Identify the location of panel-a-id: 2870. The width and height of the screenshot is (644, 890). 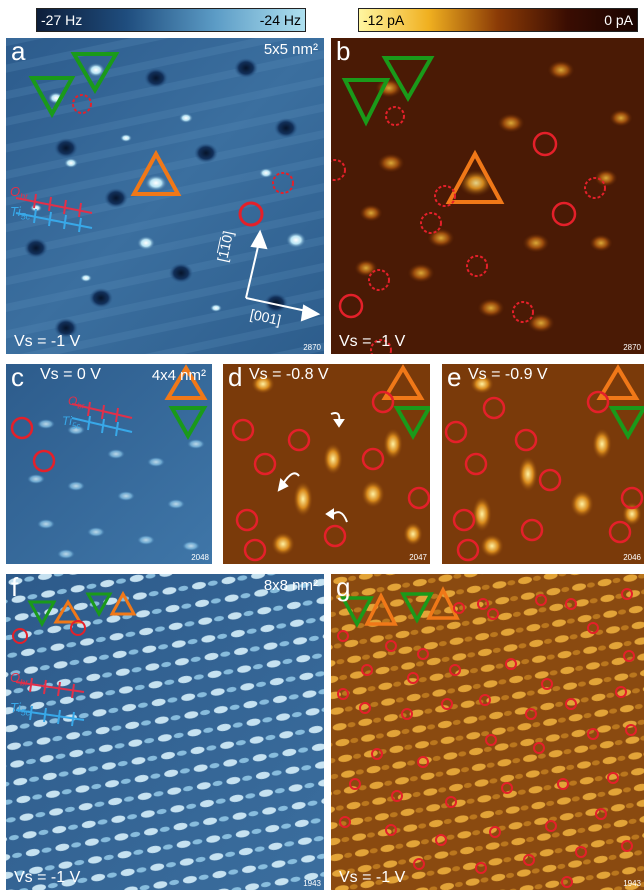
(312, 347).